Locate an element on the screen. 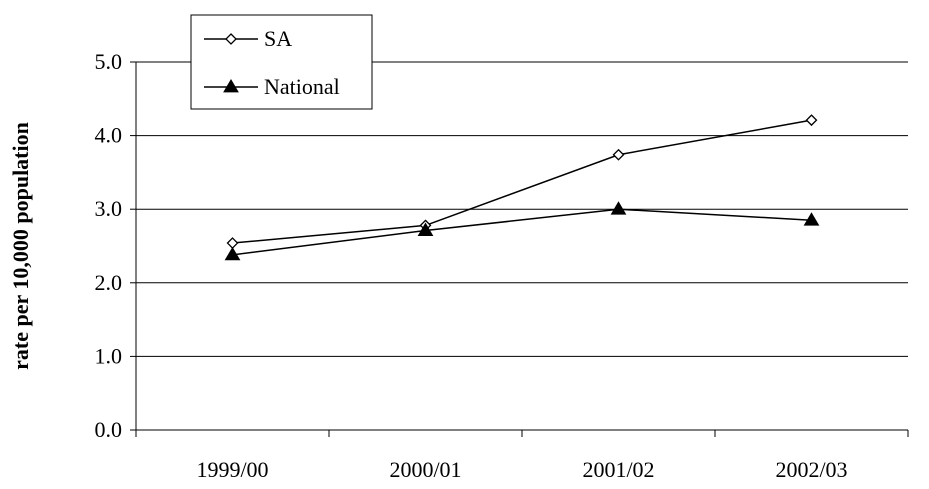 This screenshot has width=929, height=489. legend-box is located at coordinates (281, 62).